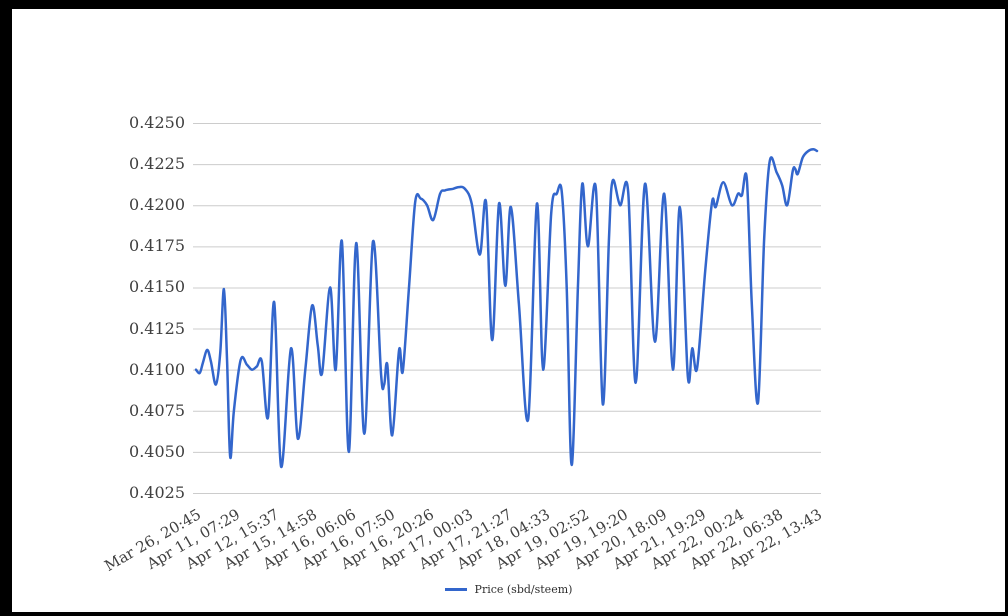 This screenshot has width=1008, height=616. I want to click on y-tick-label: 0.4025, so click(157, 492).